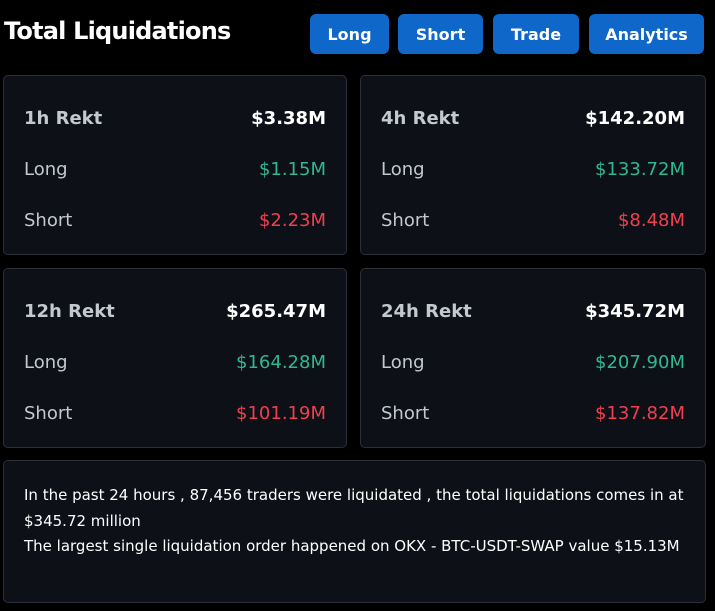 This screenshot has width=715, height=611. I want to click on card-total-row: 4h Rekt $142.20M, so click(533, 118).